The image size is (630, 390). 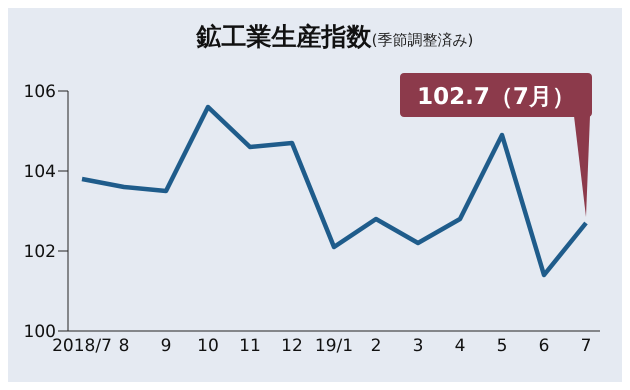 I want to click on x-tick-label: 12, so click(x=292, y=346).